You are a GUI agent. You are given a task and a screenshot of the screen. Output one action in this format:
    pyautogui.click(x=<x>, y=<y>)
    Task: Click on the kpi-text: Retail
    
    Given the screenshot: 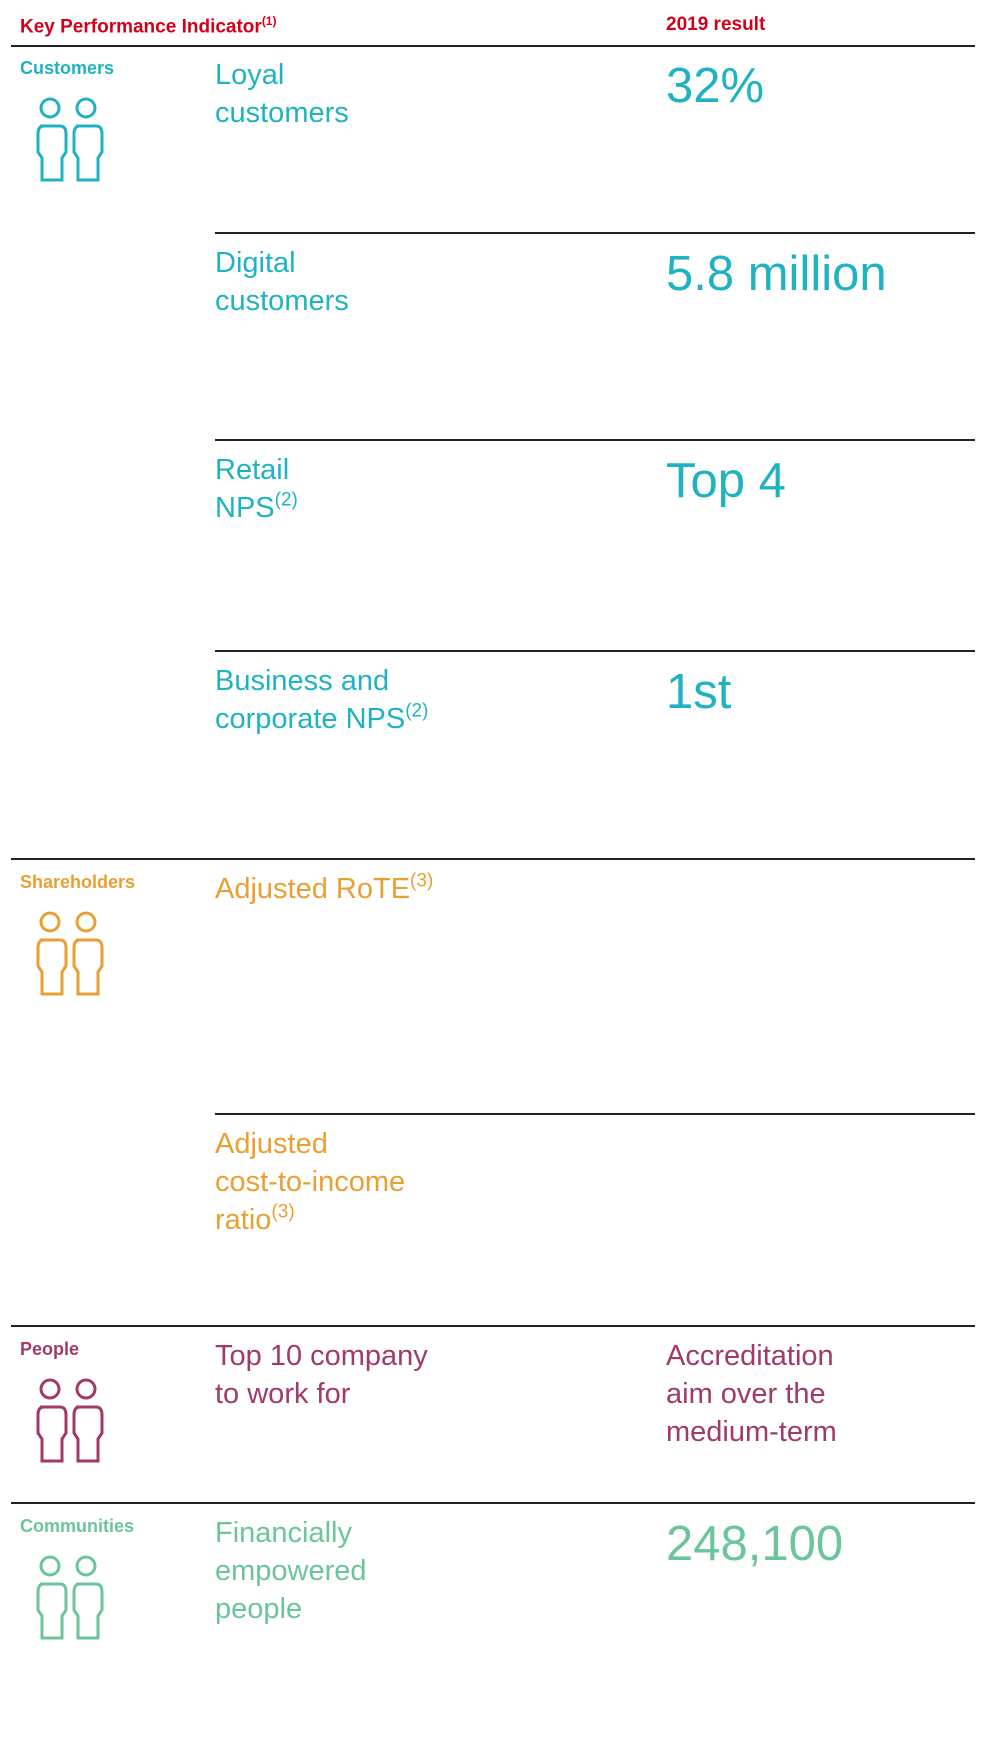 What is the action you would take?
    pyautogui.click(x=252, y=470)
    